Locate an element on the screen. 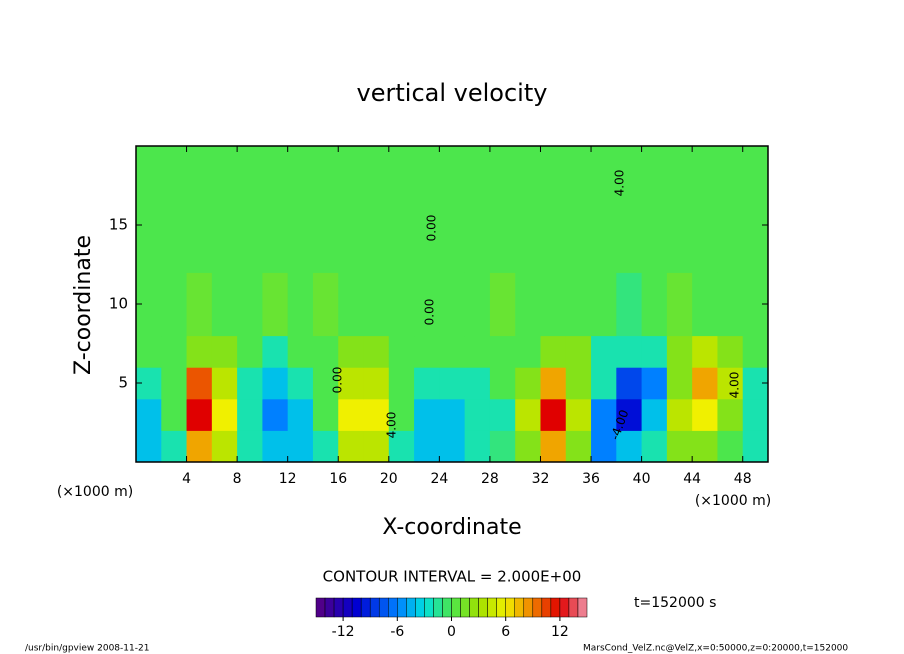  footer-left: /usr/bin/gpview 2008-11-21 is located at coordinates (87, 649).